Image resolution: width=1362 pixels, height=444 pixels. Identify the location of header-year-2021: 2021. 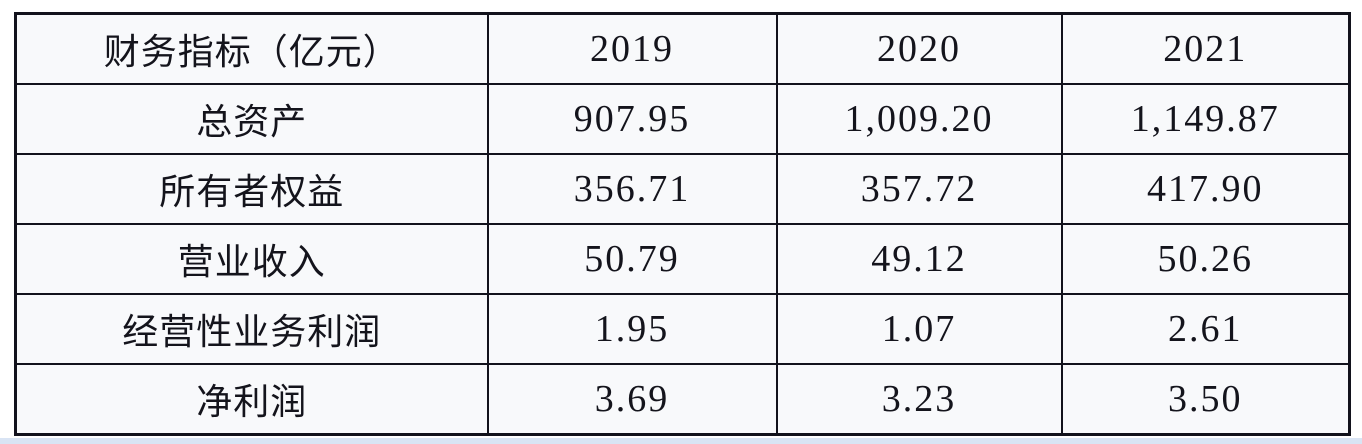
(1205, 48).